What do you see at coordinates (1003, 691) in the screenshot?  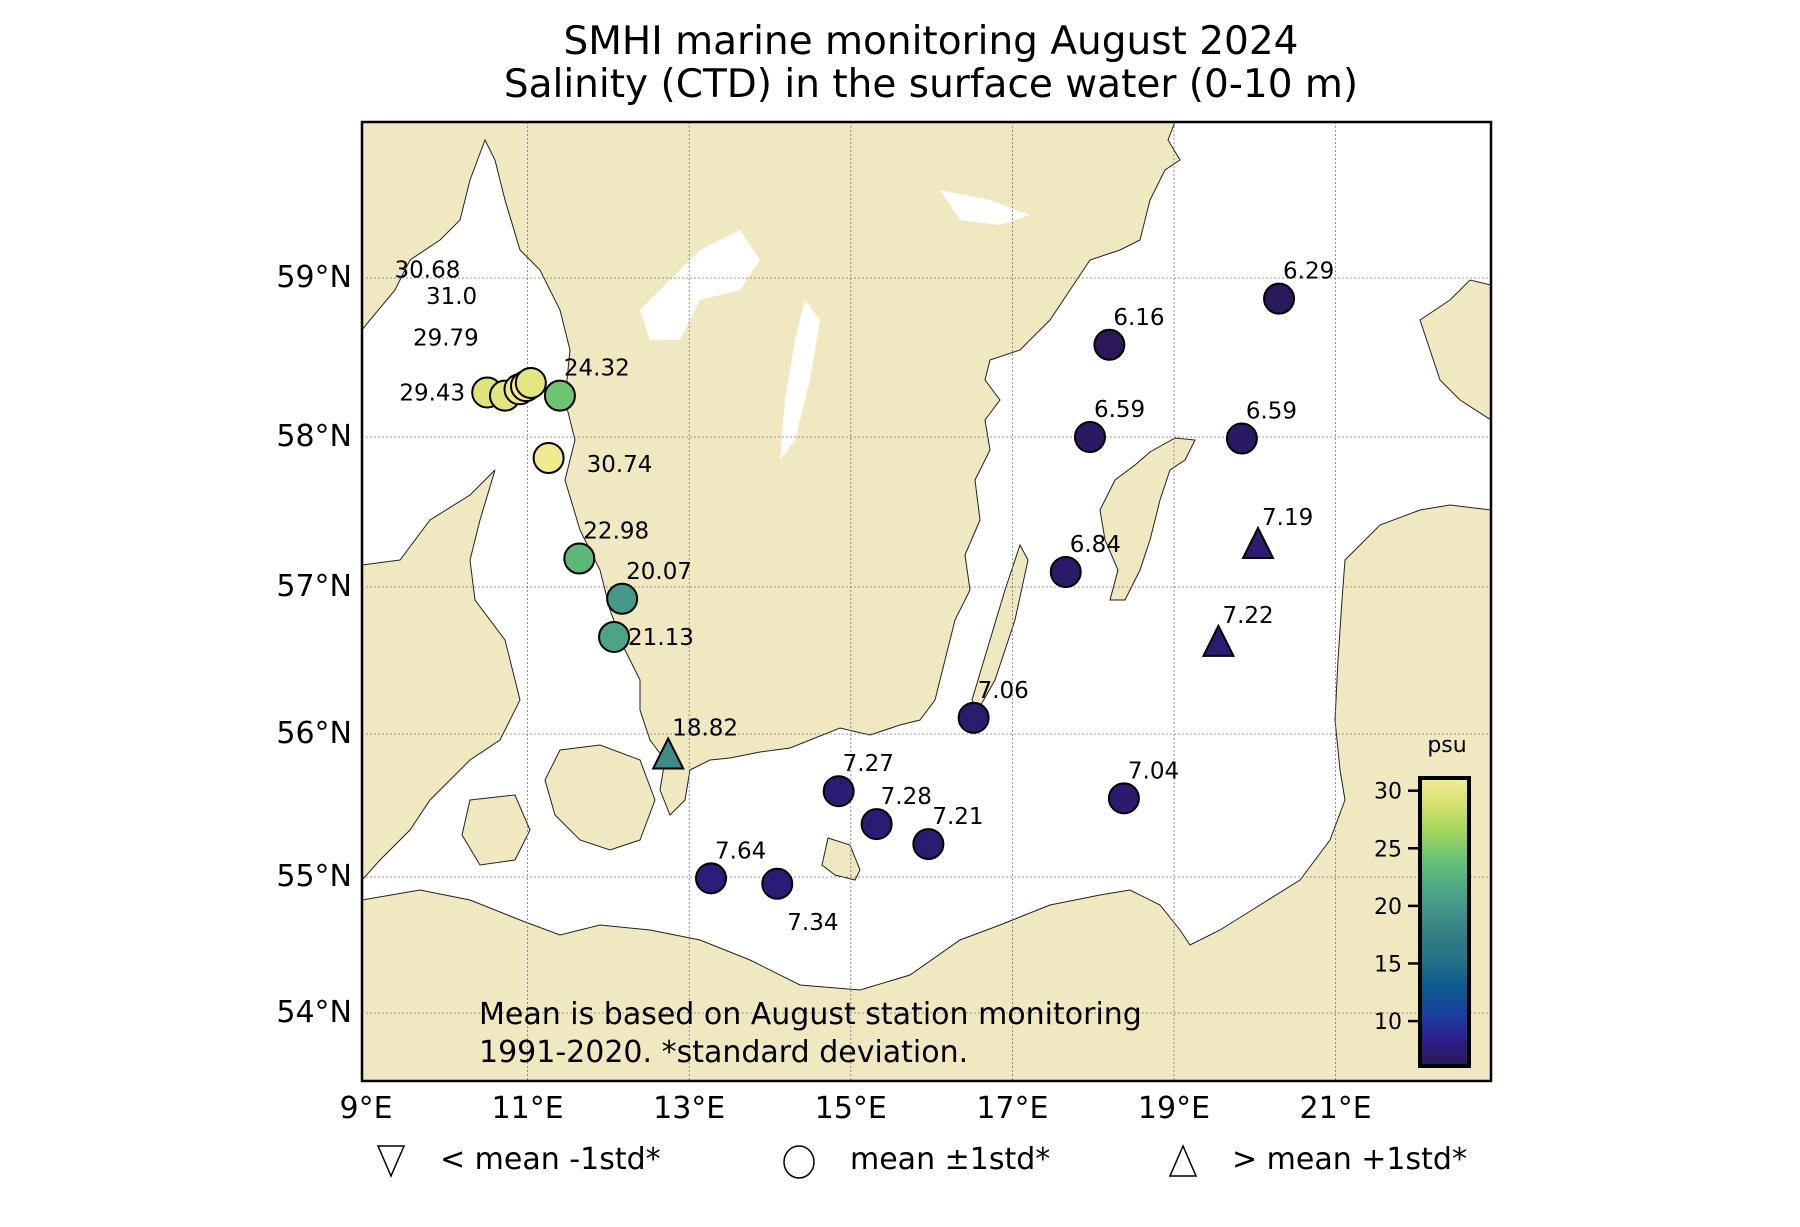 I see `station-value-label: 7.06` at bounding box center [1003, 691].